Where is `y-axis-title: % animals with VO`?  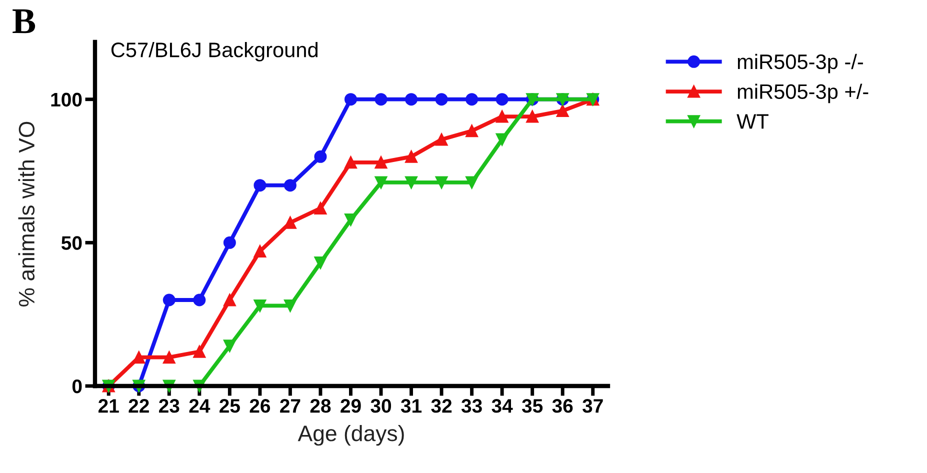 y-axis-title: % animals with VO is located at coordinates (26, 214).